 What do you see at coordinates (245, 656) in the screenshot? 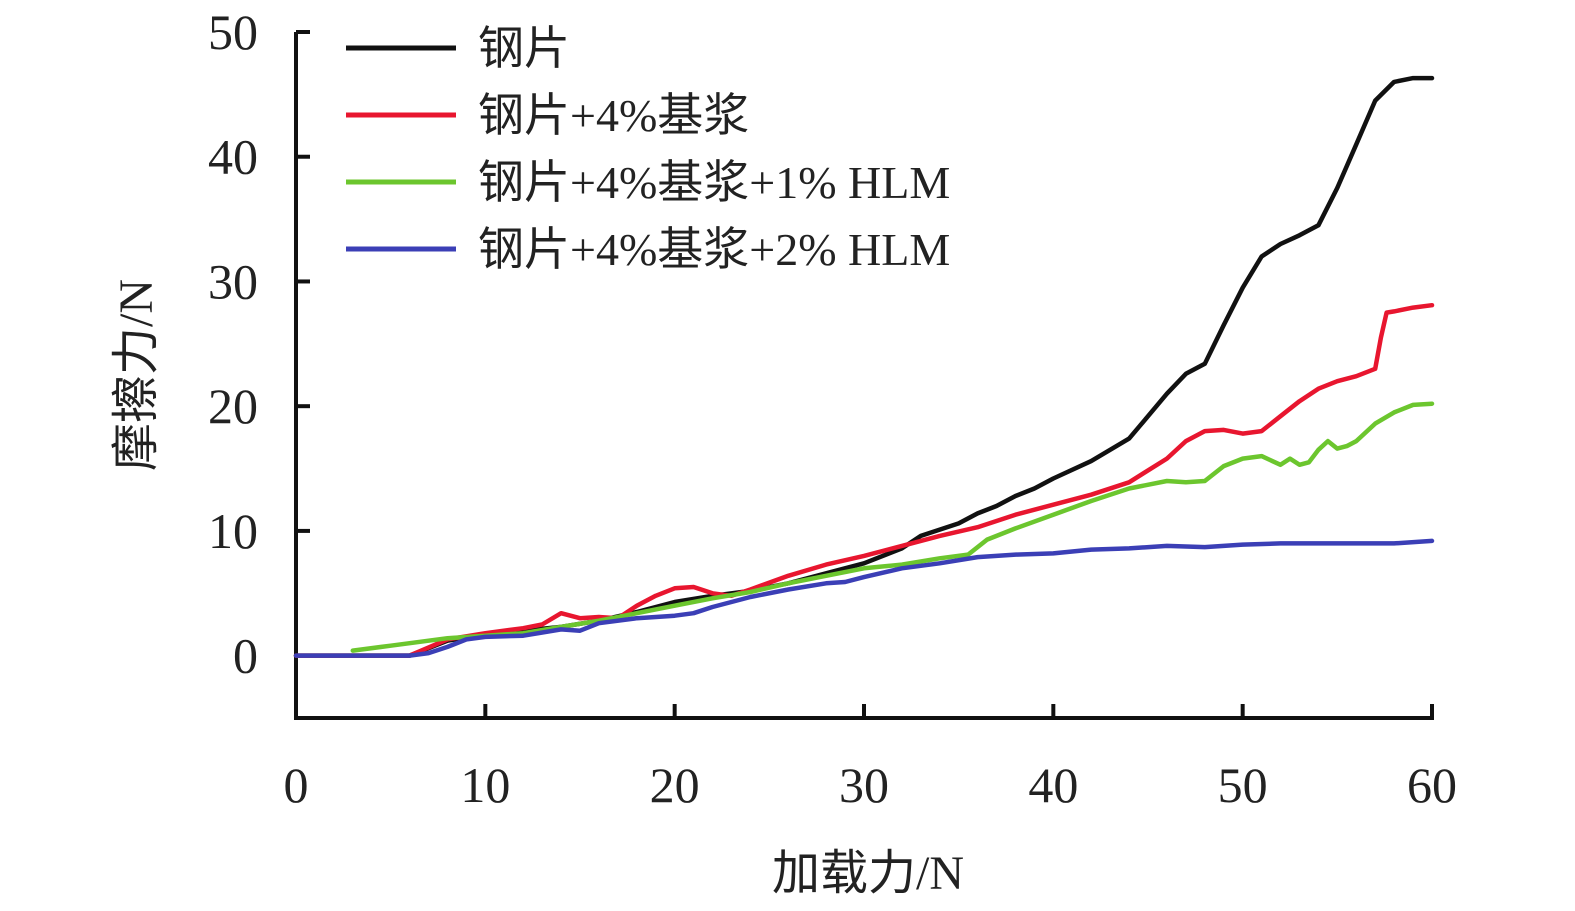
I see `y-tick-label: 0` at bounding box center [245, 656].